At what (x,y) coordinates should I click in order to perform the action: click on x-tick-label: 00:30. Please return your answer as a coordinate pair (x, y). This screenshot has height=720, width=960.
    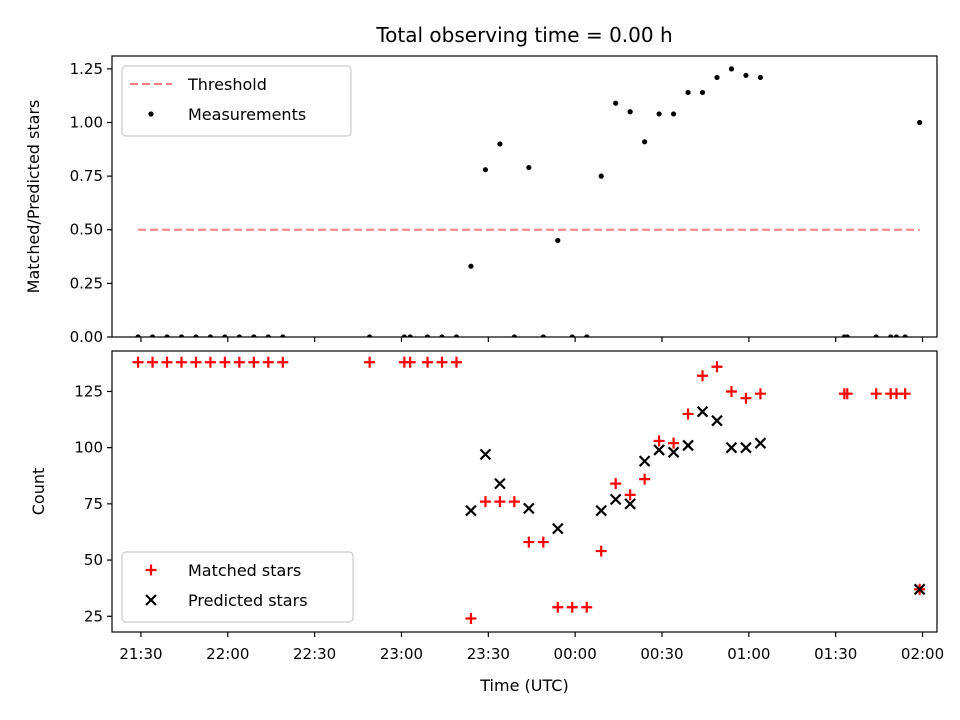
    Looking at the image, I should click on (661, 654).